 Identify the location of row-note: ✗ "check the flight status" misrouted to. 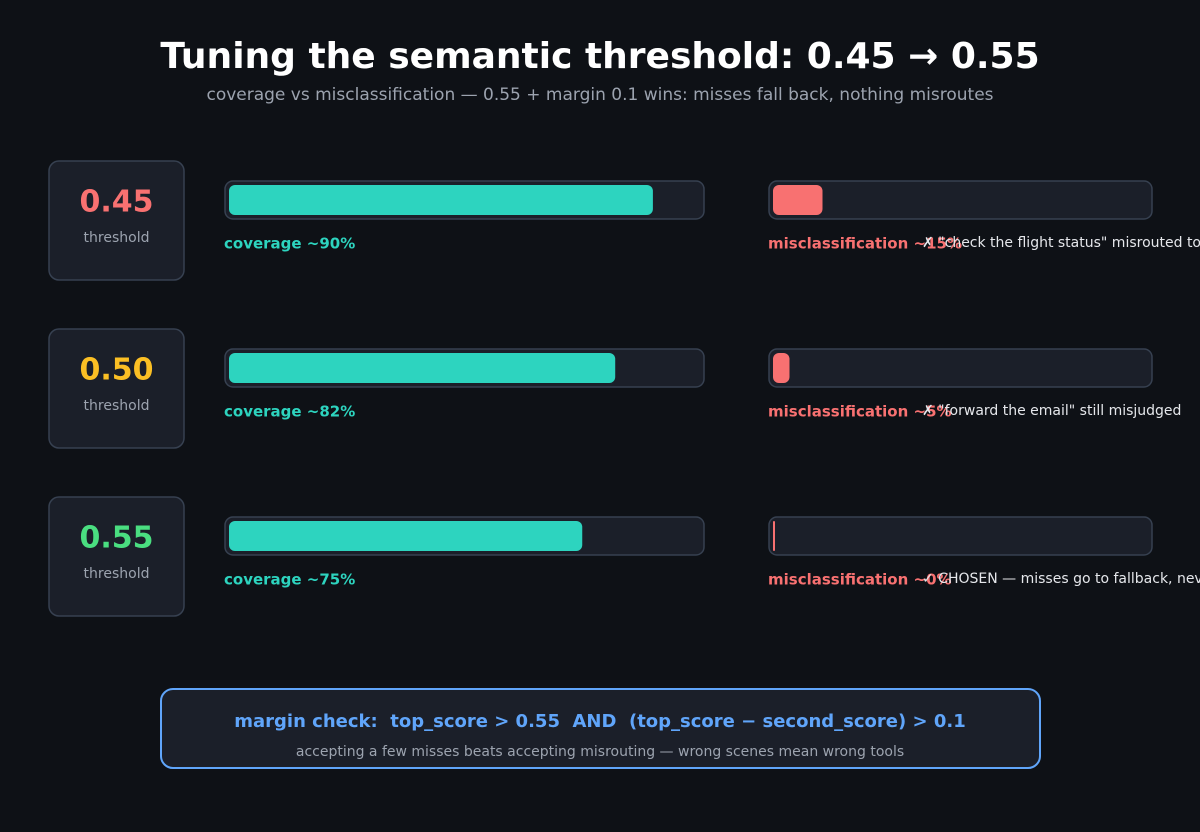
(1061, 243).